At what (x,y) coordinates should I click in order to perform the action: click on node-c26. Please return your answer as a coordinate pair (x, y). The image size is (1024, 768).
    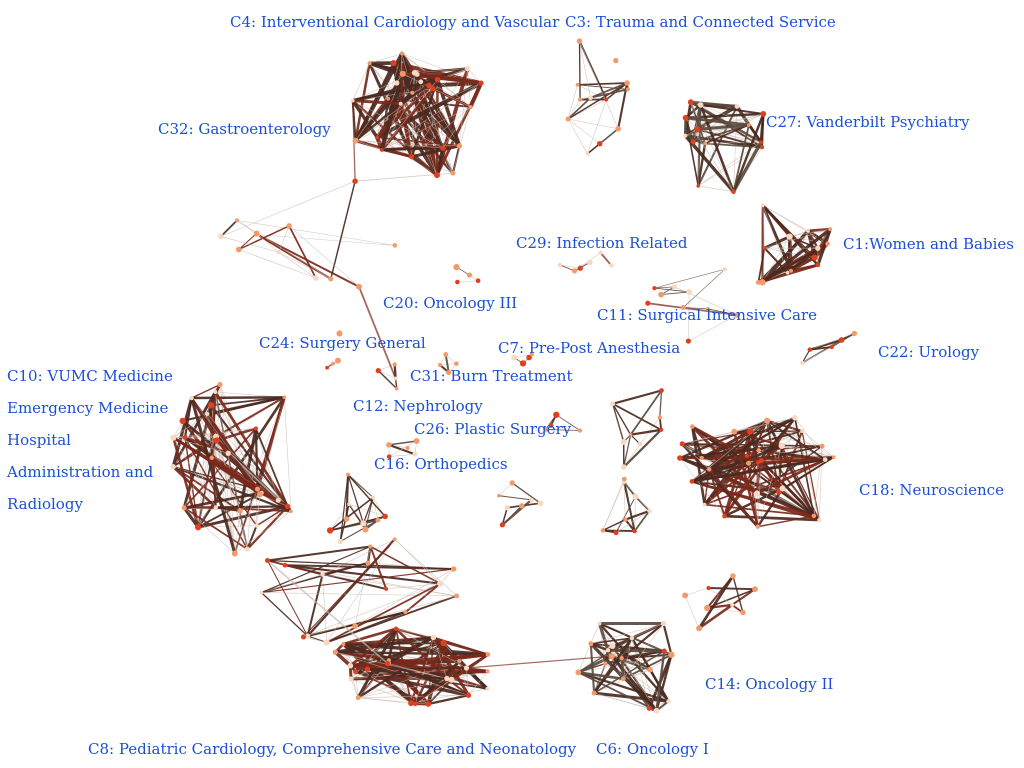
    Looking at the image, I should click on (580, 430).